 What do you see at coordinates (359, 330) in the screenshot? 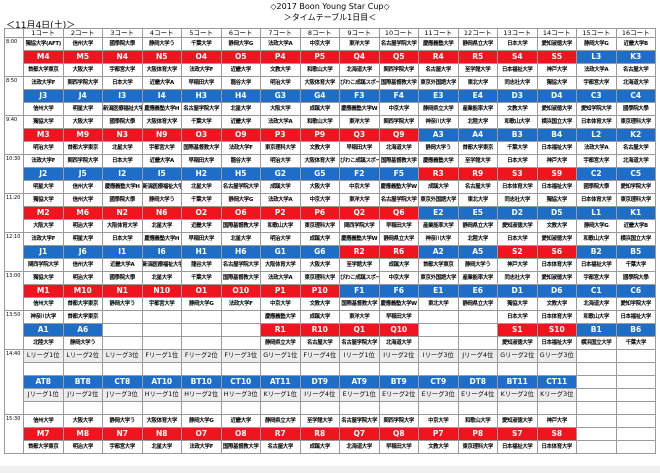
I see `match-code: Q1` at bounding box center [359, 330].